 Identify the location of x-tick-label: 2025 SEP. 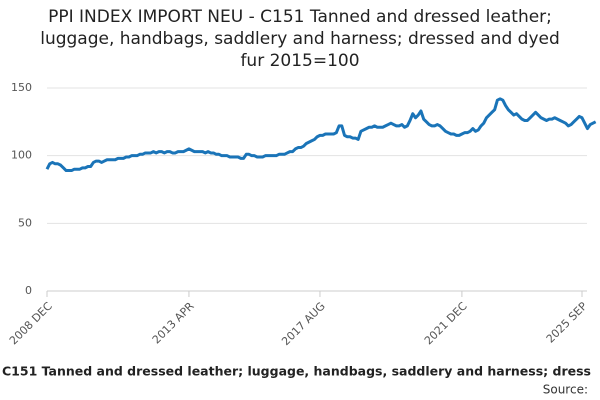
(567, 322).